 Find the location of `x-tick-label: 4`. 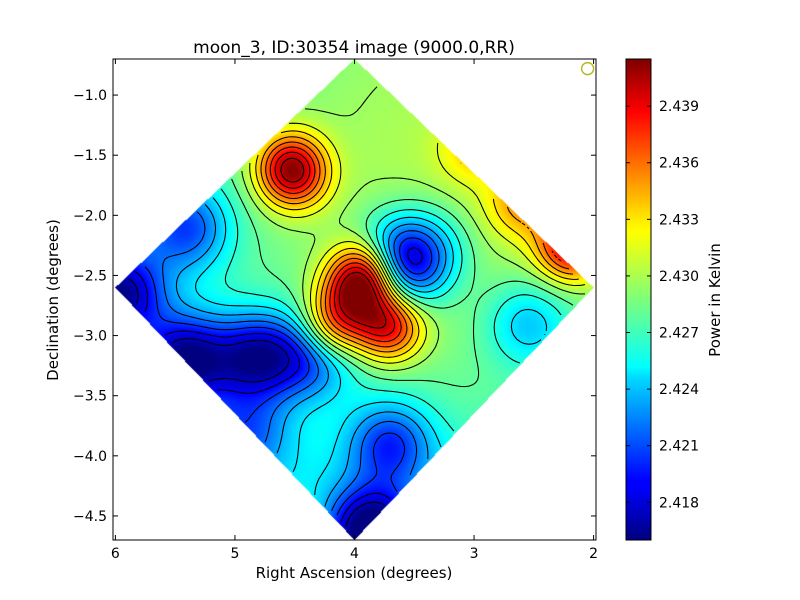

x-tick-label: 4 is located at coordinates (354, 554).